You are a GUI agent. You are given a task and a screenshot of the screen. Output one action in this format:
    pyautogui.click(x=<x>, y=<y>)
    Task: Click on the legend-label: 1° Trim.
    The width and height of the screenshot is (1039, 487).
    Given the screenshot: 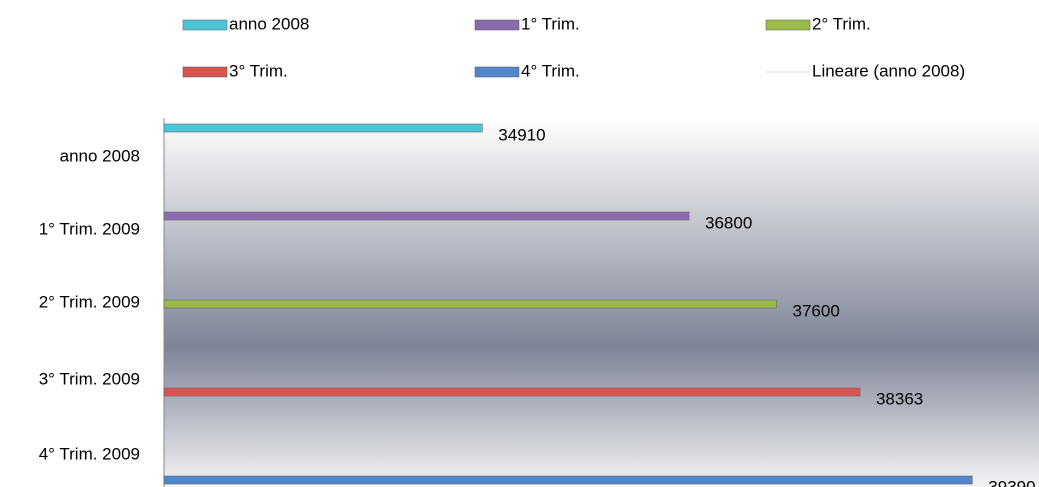 What is the action you would take?
    pyautogui.click(x=550, y=23)
    